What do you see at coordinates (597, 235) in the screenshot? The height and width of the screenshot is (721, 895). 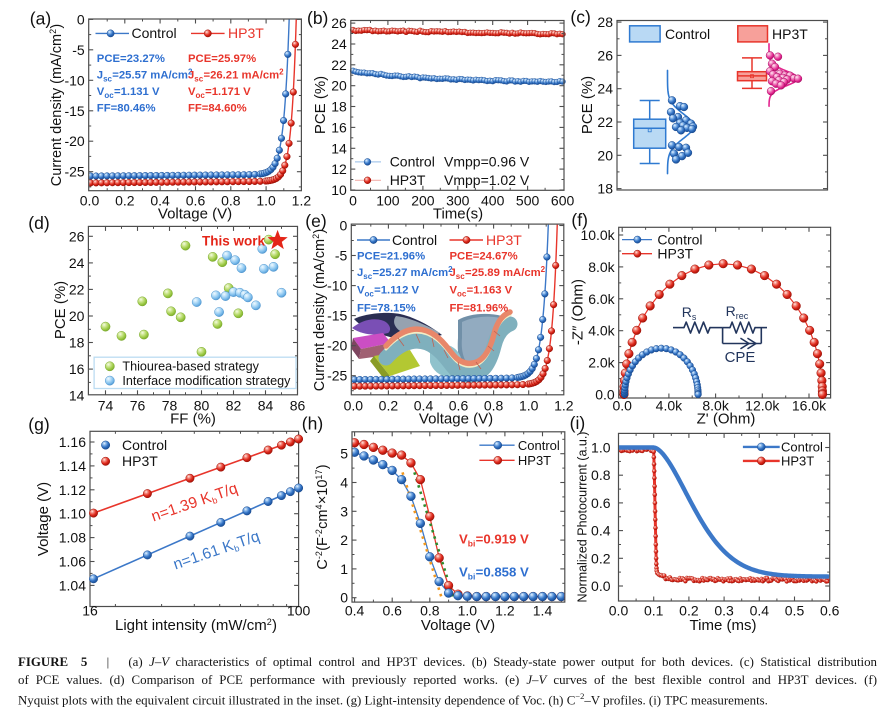 I see `svg-text: 10.0k` at bounding box center [597, 235].